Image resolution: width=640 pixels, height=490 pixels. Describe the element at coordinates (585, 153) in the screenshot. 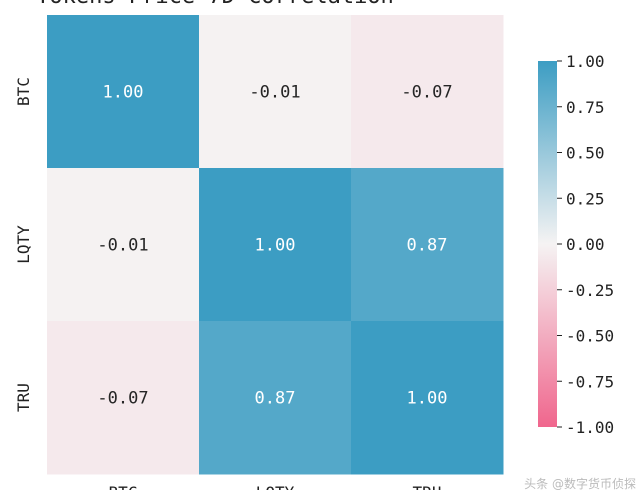

I see `colorbar-tick-label: 0.50` at that location.